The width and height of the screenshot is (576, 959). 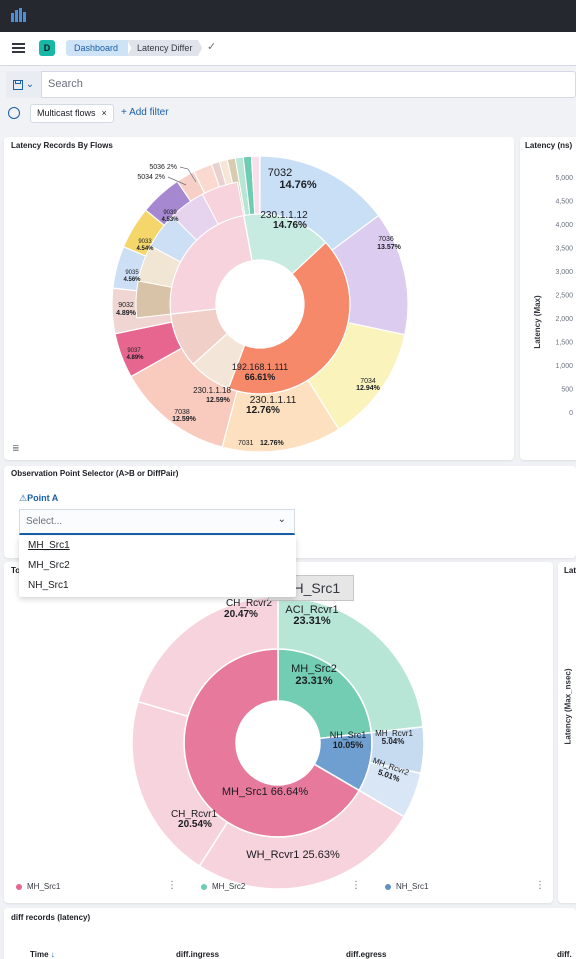 What do you see at coordinates (537, 322) in the screenshot?
I see `y-axis-label: Latency (Max)` at bounding box center [537, 322].